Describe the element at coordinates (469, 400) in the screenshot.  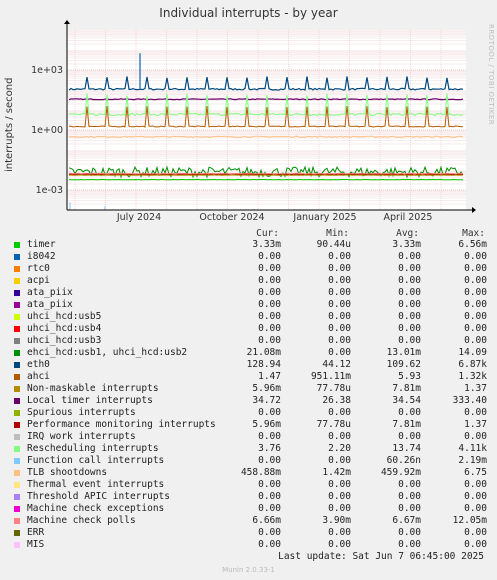
I see `legend-value-max: 333.40` at that location.